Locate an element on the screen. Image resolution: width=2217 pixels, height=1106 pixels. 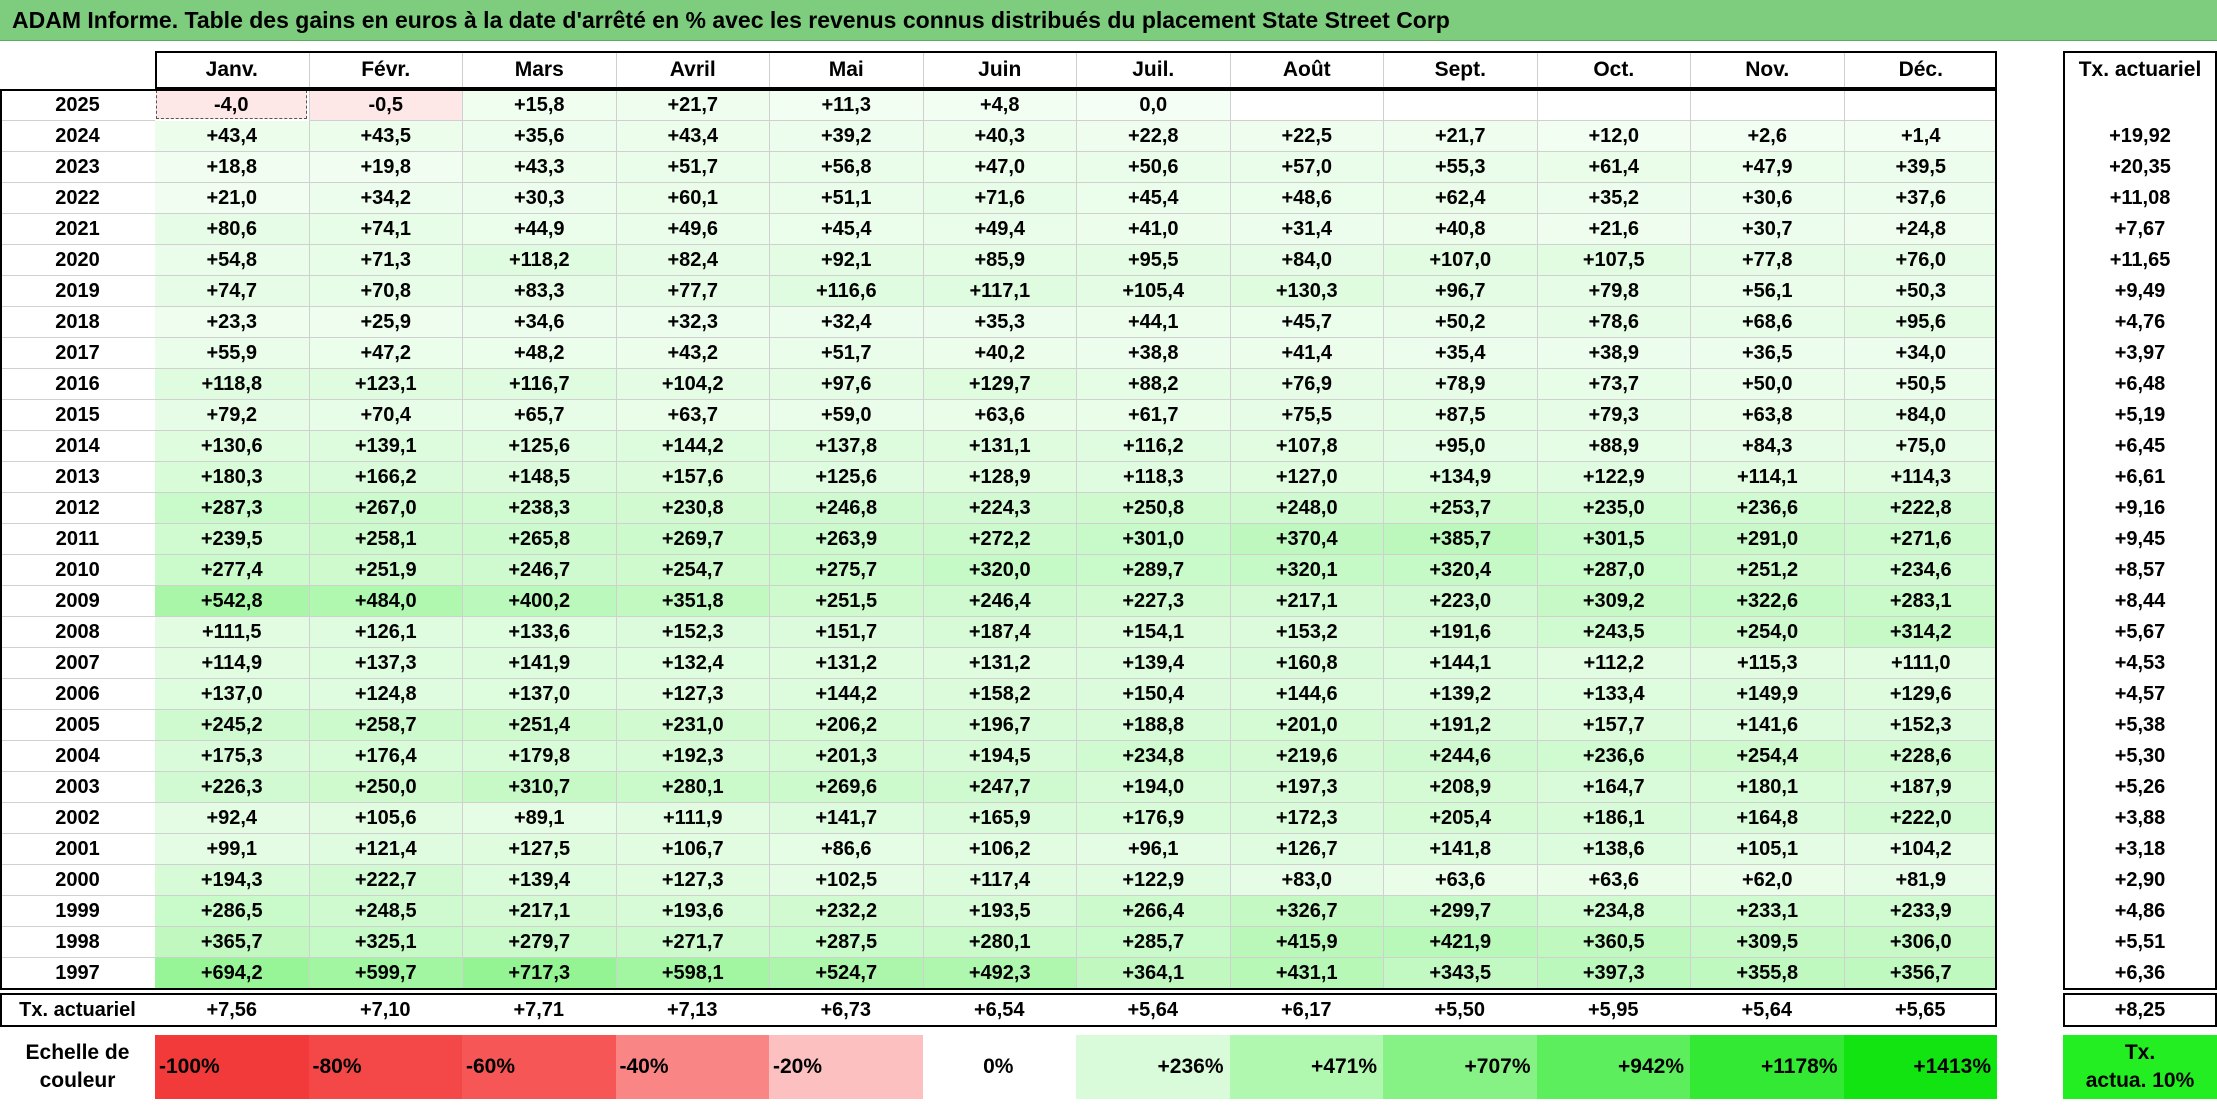
rate-cell: +3,18 is located at coordinates (2140, 849).